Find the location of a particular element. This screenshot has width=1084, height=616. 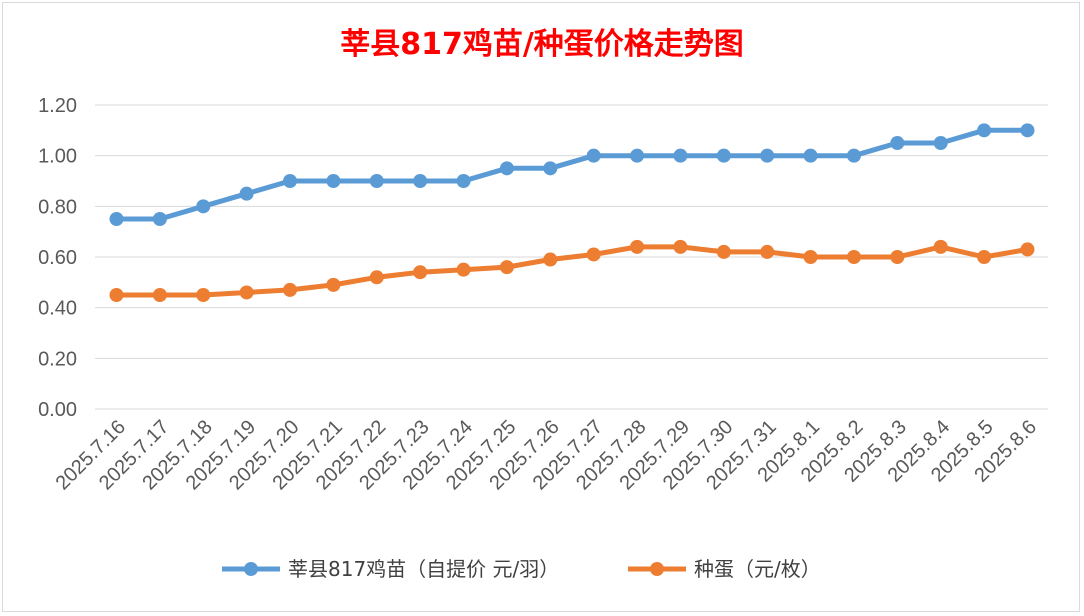

y-tick-label: 0.80 is located at coordinates (57, 207).